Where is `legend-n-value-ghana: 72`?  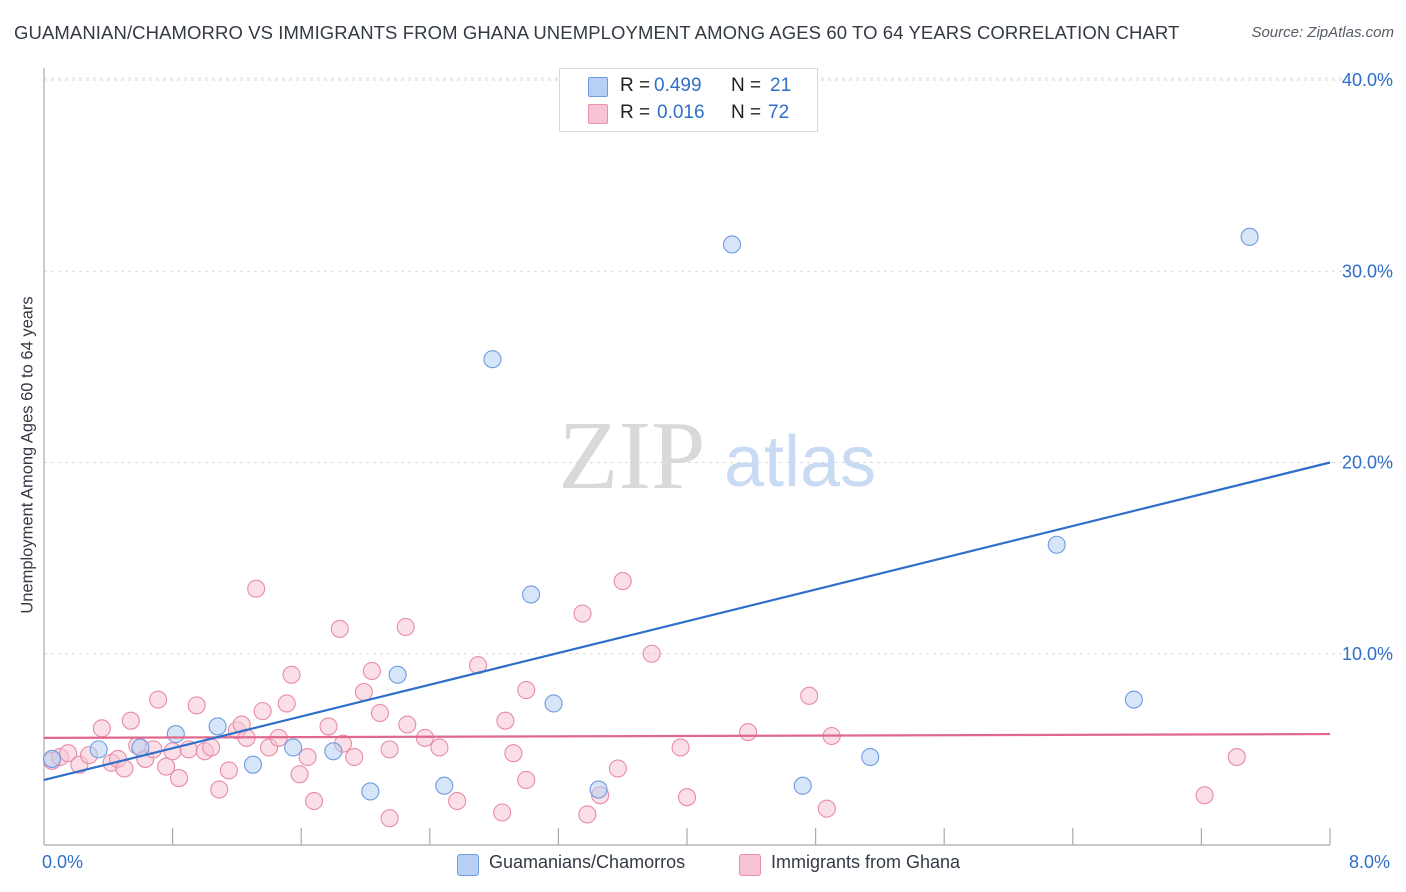 legend-n-value-ghana: 72 is located at coordinates (779, 112).